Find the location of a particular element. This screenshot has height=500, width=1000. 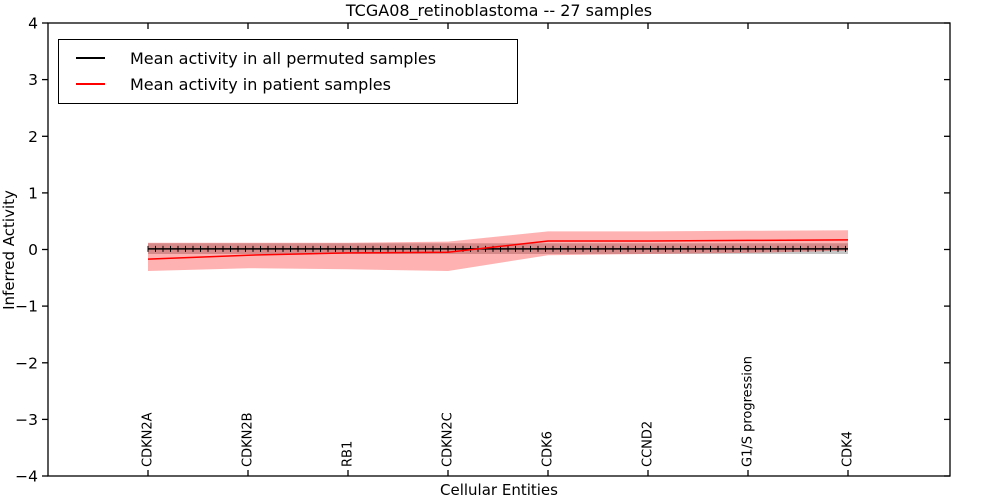

y-tick-label: 2 is located at coordinates (33, 137).